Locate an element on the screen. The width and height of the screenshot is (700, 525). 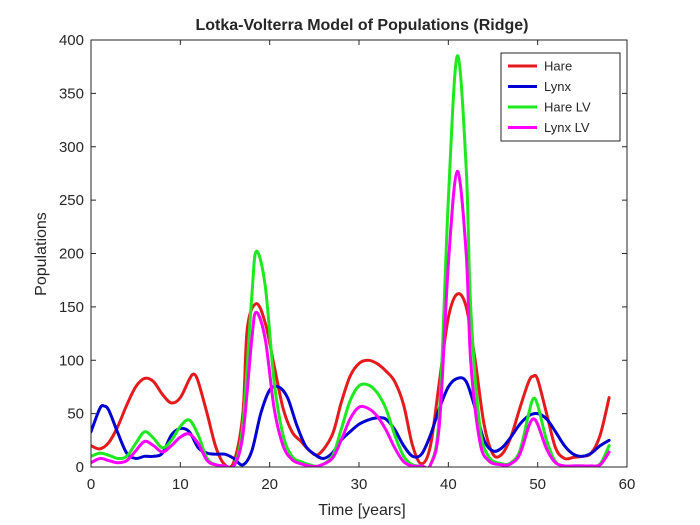
x-tick-label: 40 is located at coordinates (448, 484).